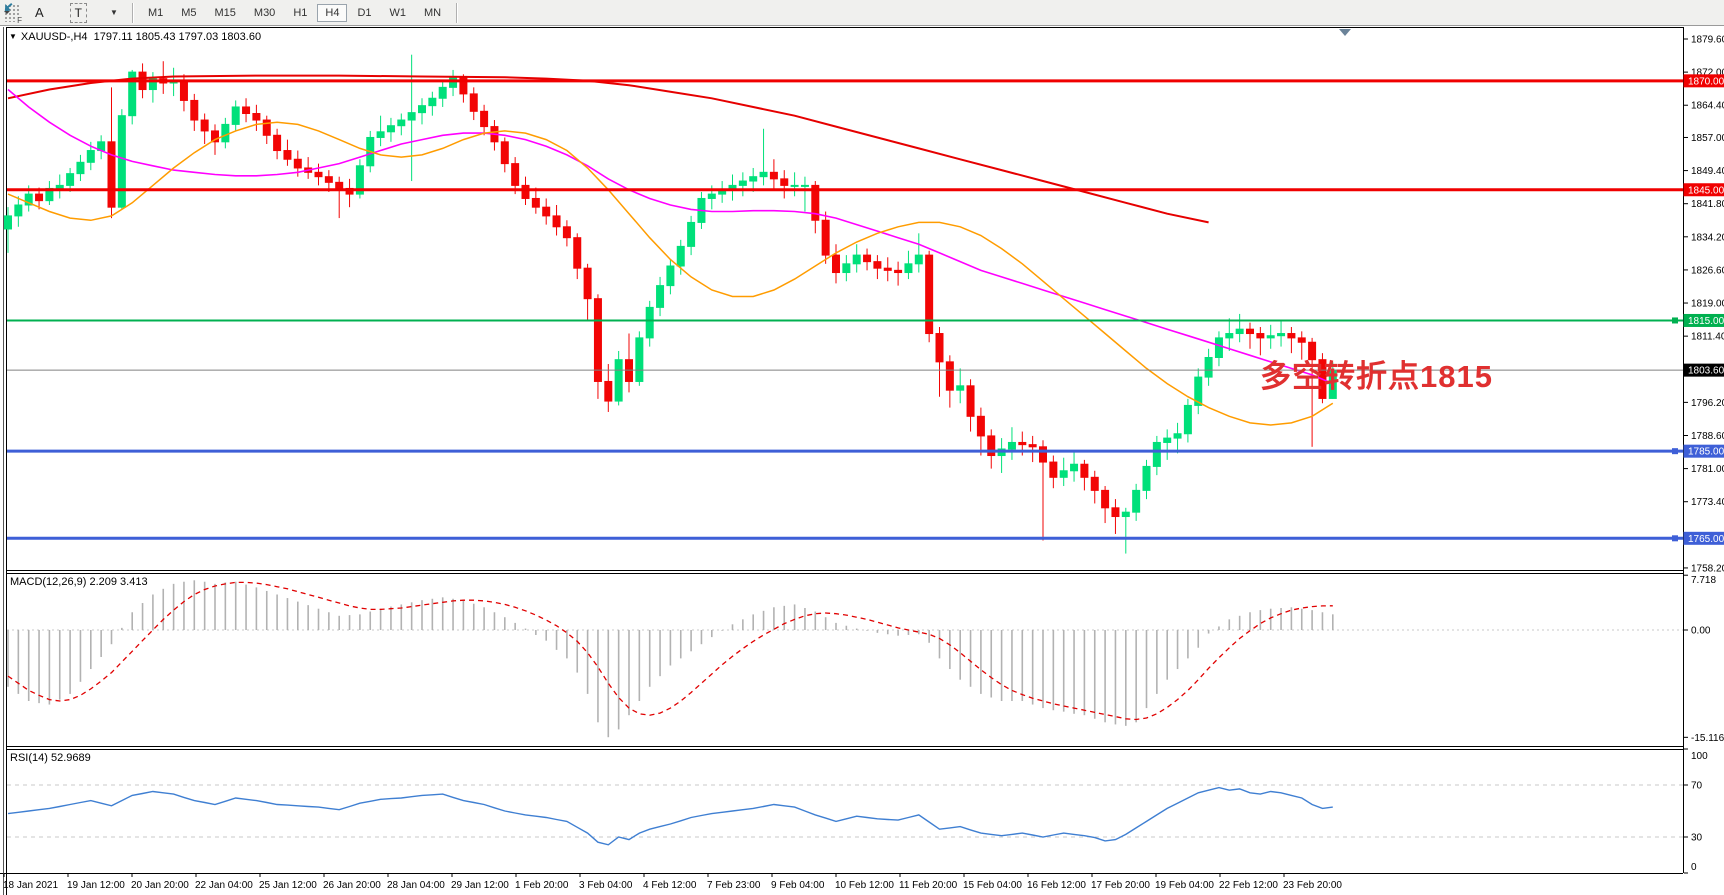  Describe the element at coordinates (1701, 631) in the screenshot. I see `svg-text: 0.00` at that location.